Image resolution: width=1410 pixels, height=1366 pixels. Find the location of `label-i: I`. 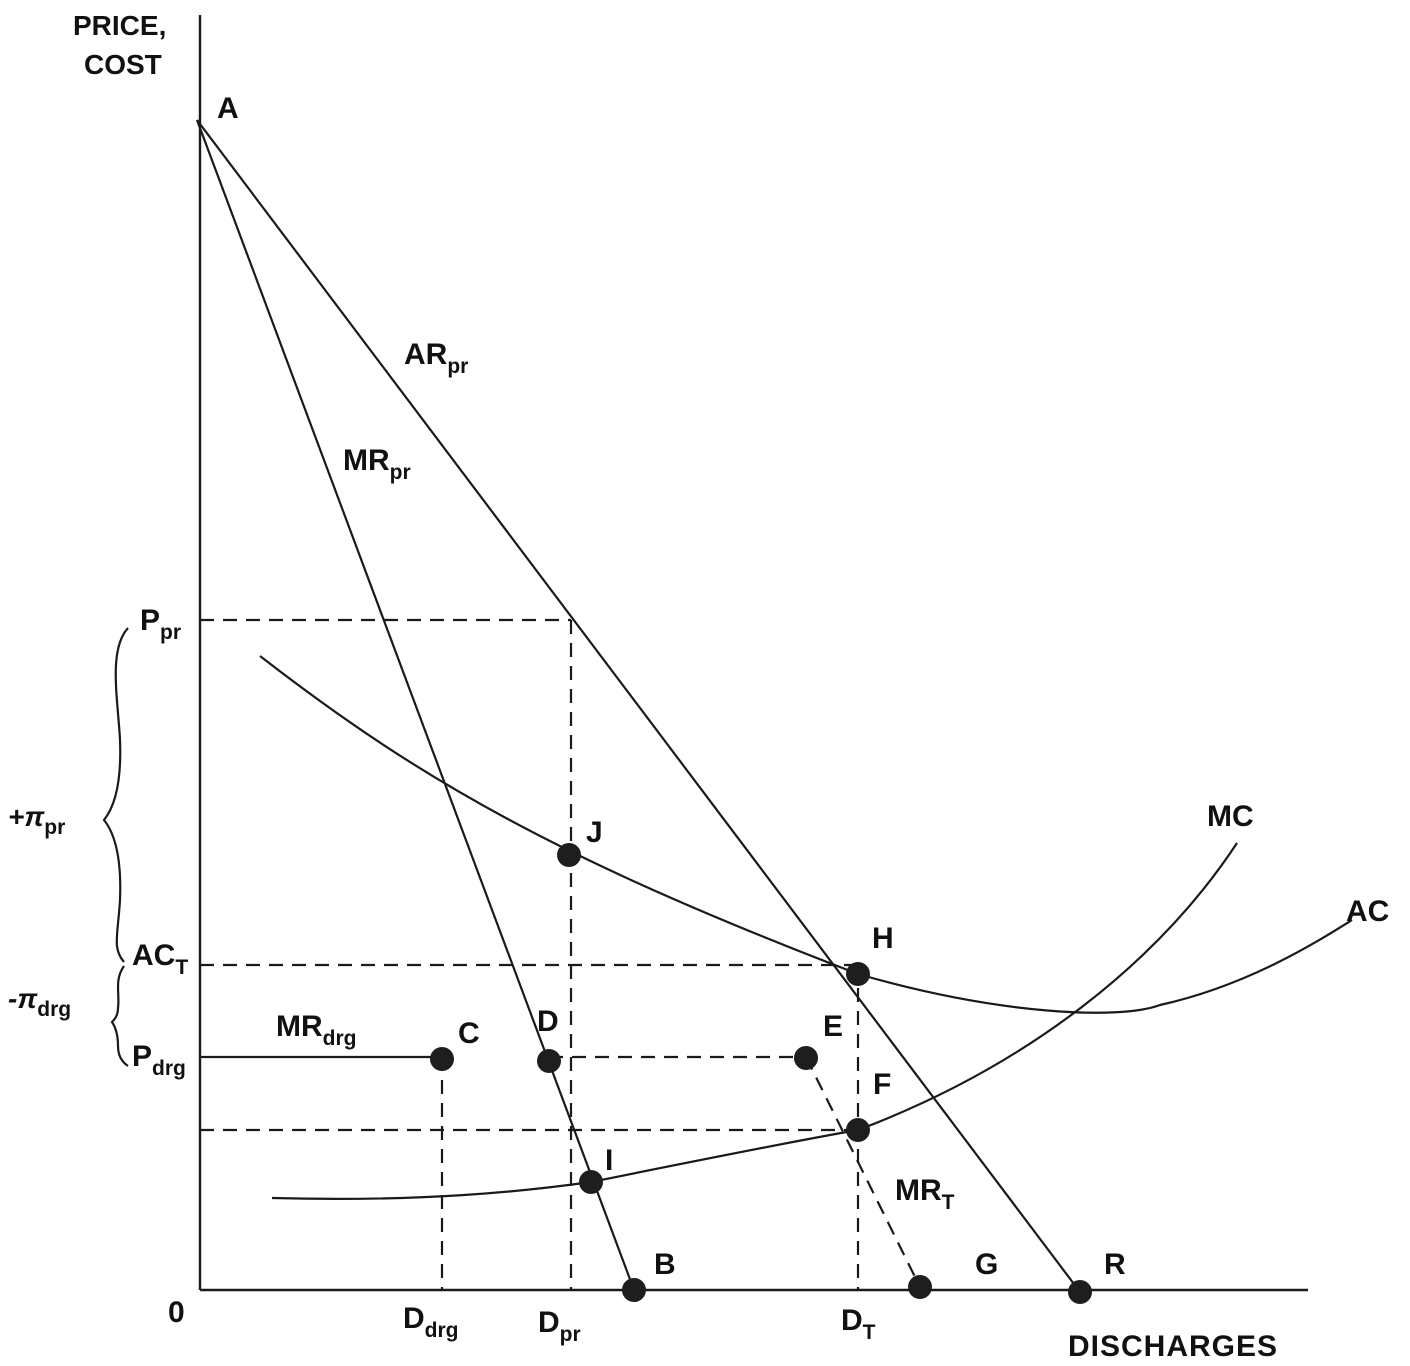

label-i: I is located at coordinates (609, 1160).